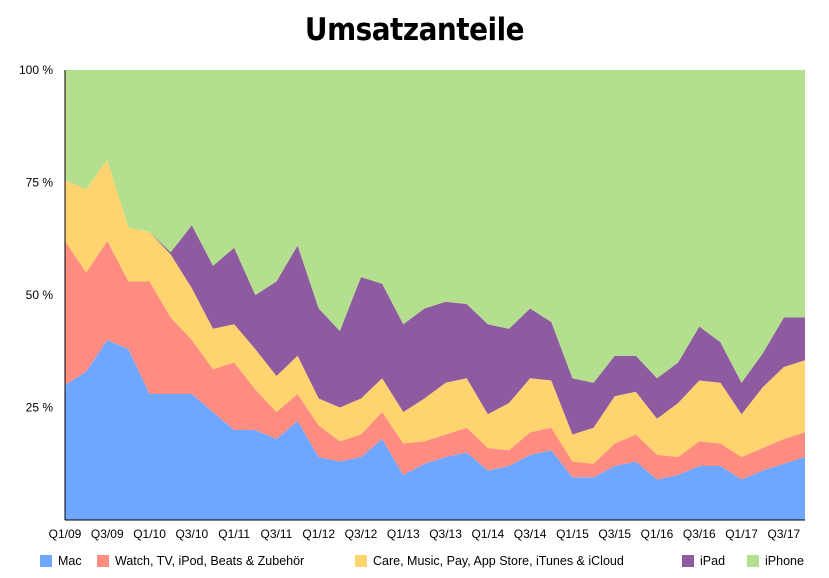  What do you see at coordinates (277, 534) in the screenshot?
I see `x-tick-label: Q3/11` at bounding box center [277, 534].